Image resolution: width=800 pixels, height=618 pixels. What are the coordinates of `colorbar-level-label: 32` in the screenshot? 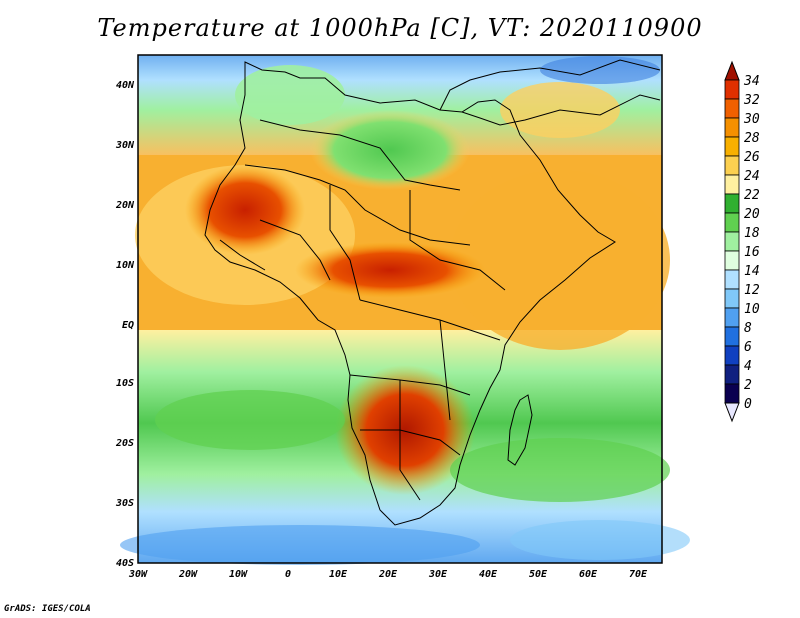 It's located at (751, 100).